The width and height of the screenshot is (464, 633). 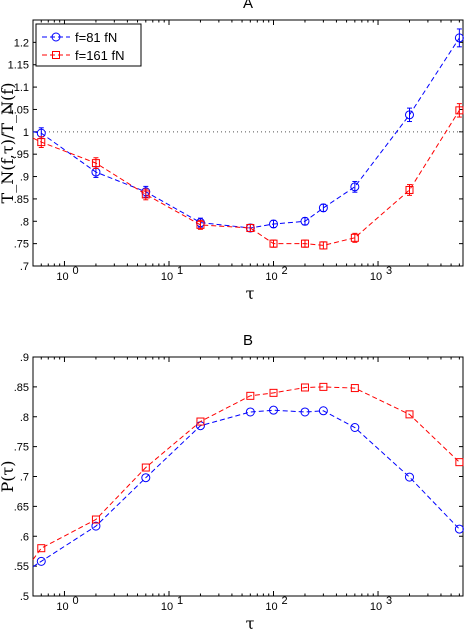 I want to click on y-tick-label: .6, so click(x=24, y=537).